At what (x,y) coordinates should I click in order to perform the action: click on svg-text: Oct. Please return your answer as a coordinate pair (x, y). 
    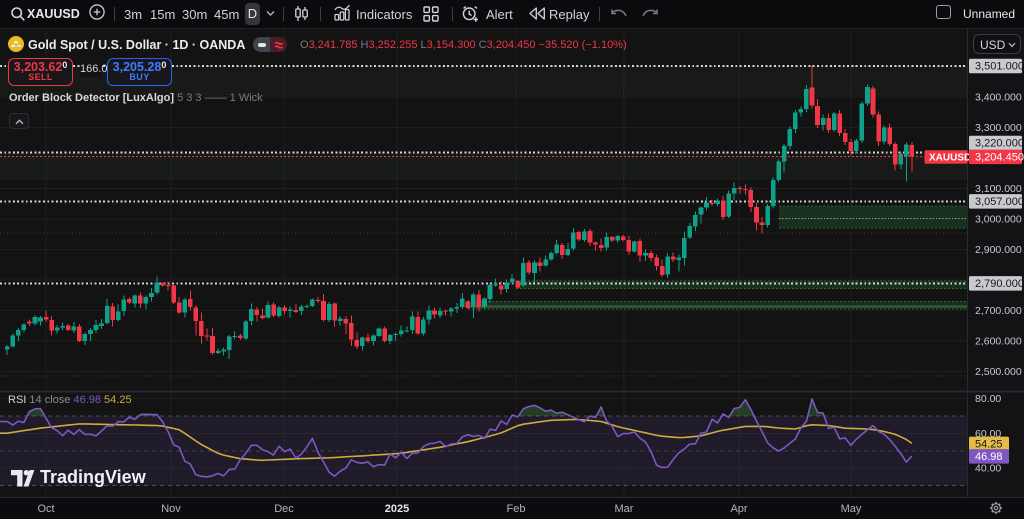
    Looking at the image, I should click on (45, 509).